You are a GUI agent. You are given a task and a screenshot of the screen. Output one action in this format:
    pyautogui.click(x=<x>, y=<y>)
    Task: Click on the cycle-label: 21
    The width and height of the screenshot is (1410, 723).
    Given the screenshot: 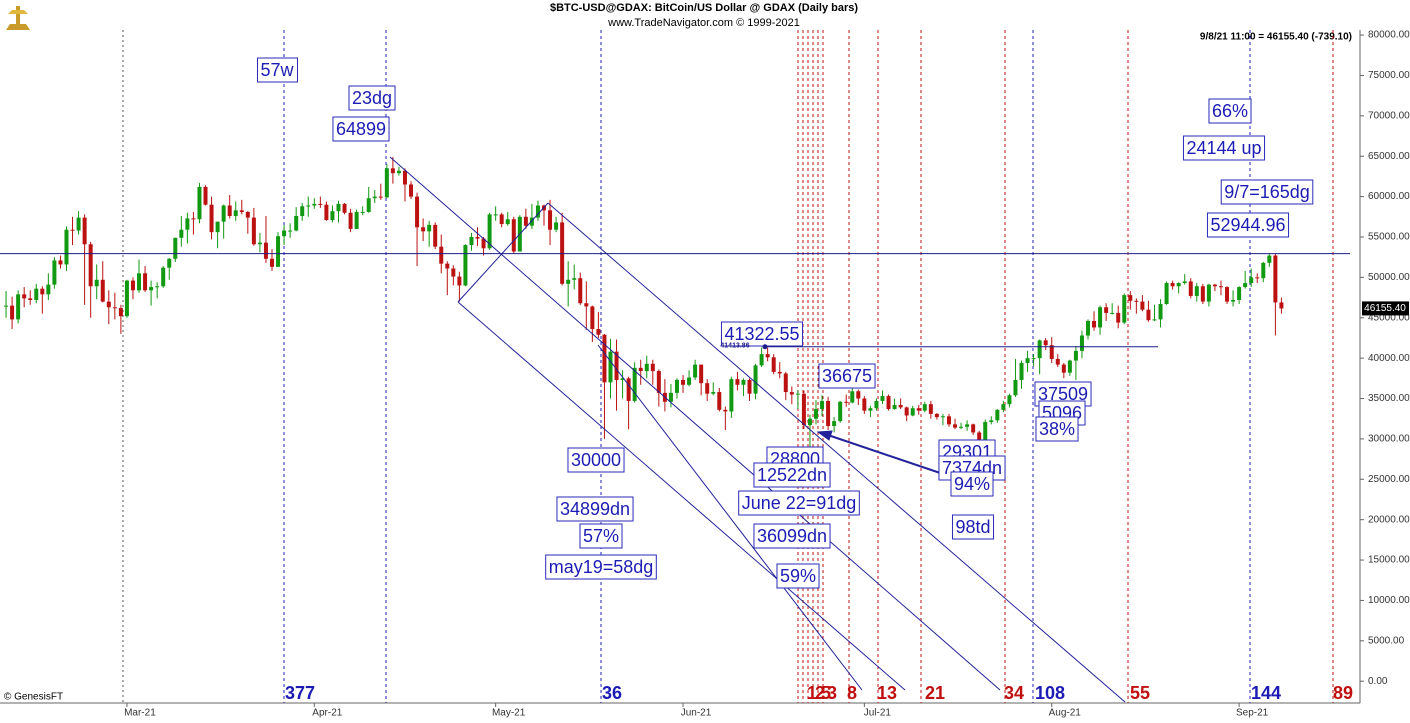 What is the action you would take?
    pyautogui.click(x=935, y=693)
    